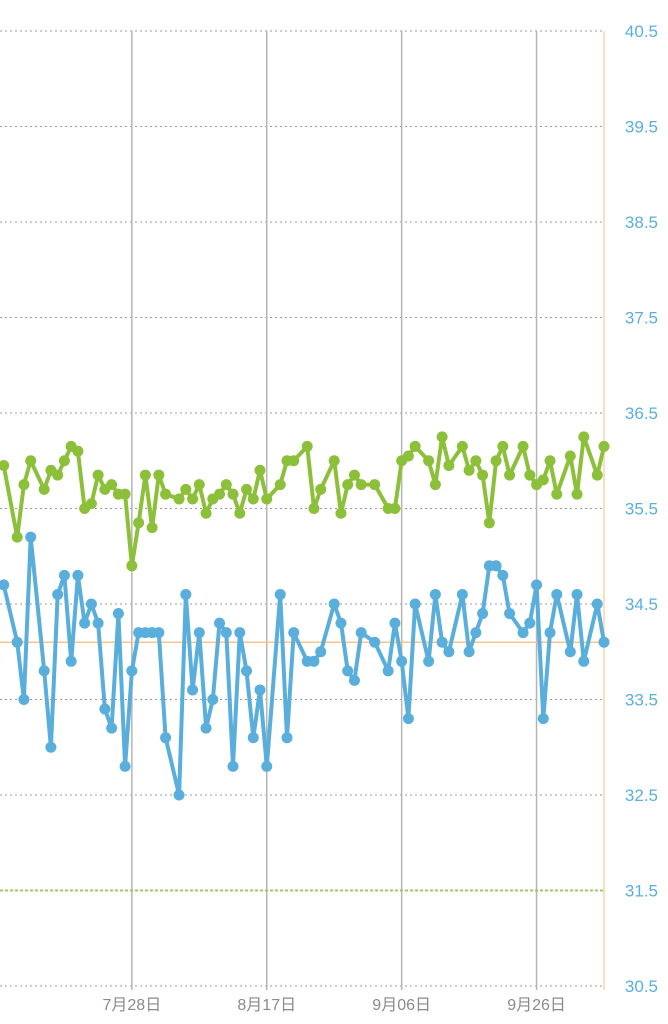 This screenshot has height=1024, width=668. Describe the element at coordinates (641, 604) in the screenshot. I see `y-tick-label: 34.5` at that location.